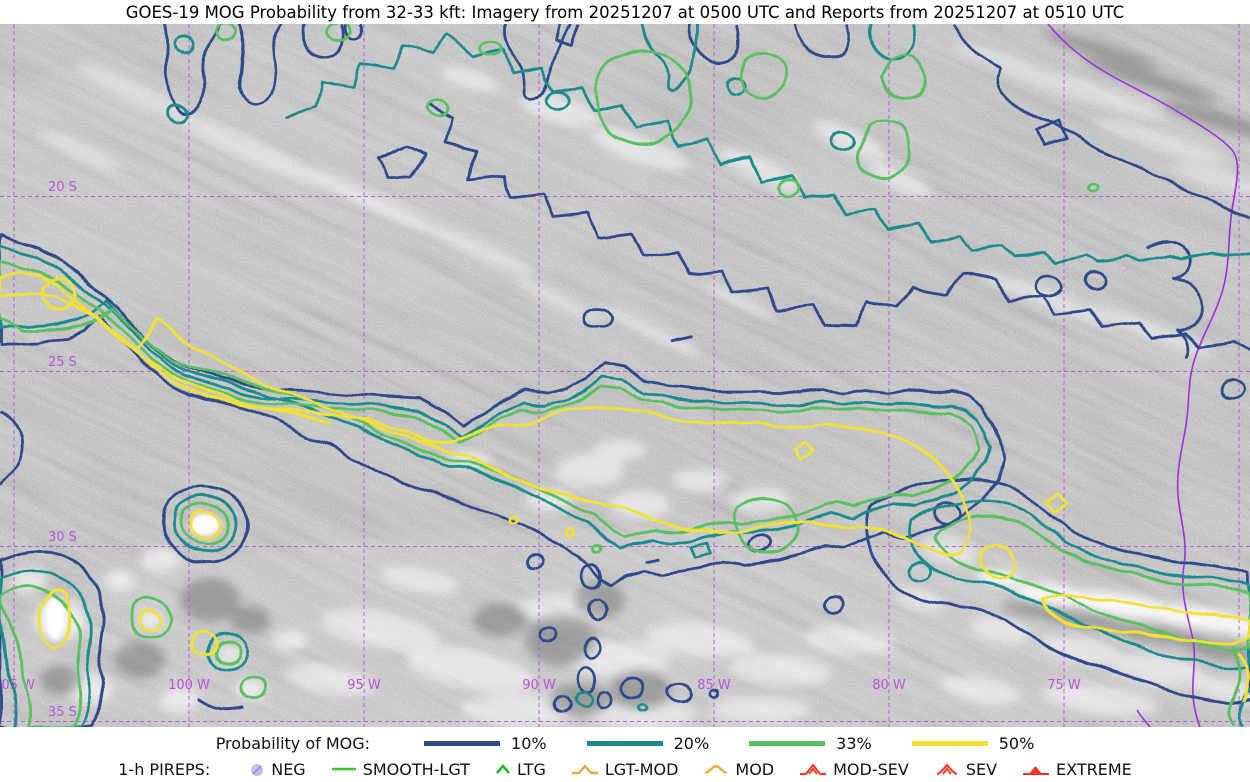 This screenshot has height=782, width=1250. I want to click on smooth-lgt-line-icon, so click(343, 769).